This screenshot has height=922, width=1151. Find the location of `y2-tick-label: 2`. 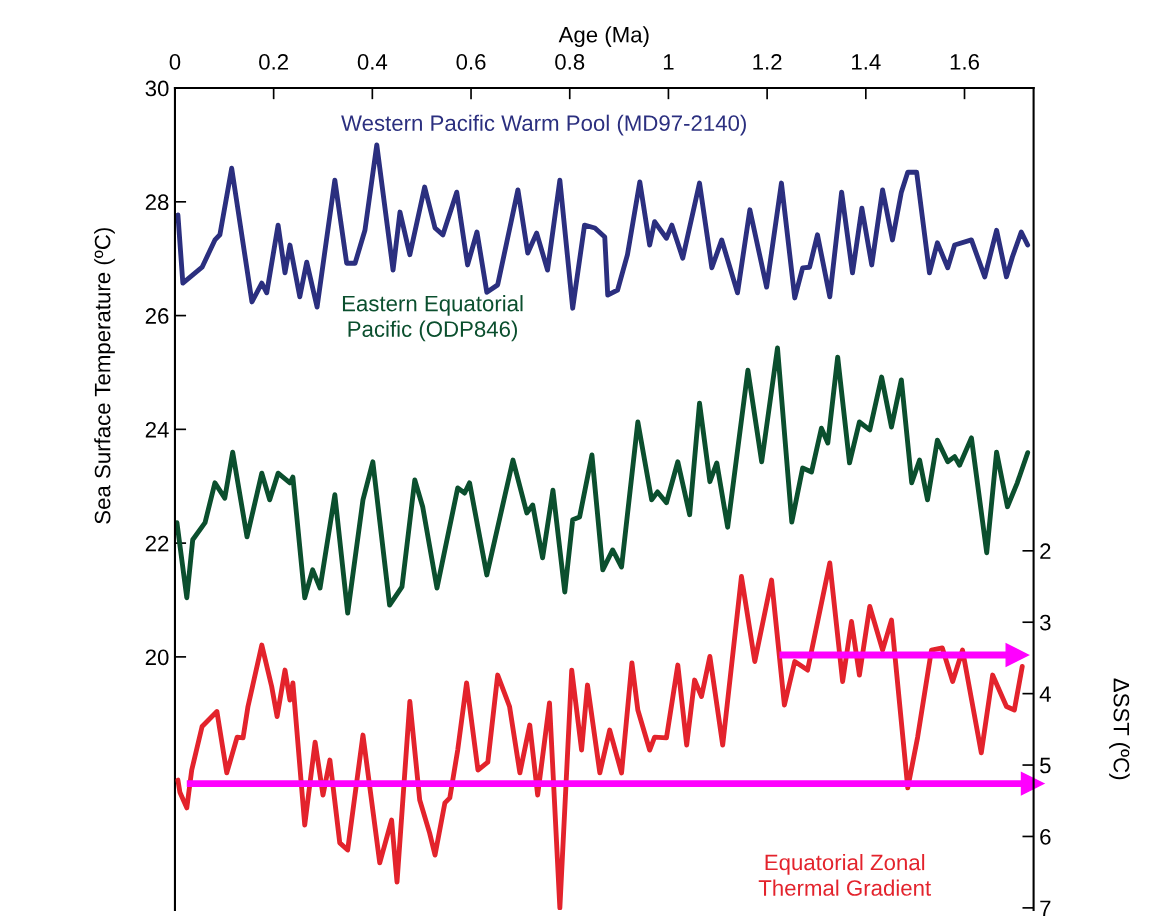

y2-tick-label: 2 is located at coordinates (1045, 551).